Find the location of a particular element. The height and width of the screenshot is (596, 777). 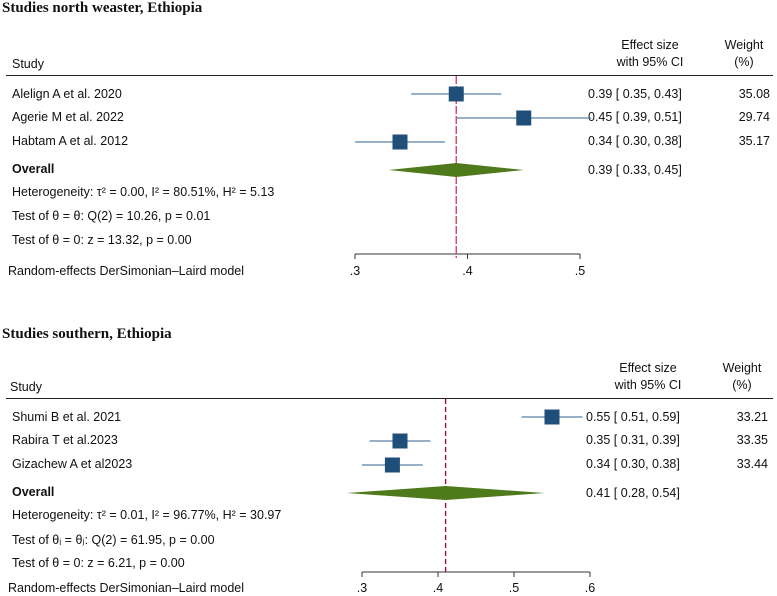

panel2-overall-ci-text: 0.41 [ 0.28, 0.54] is located at coordinates (633, 493).